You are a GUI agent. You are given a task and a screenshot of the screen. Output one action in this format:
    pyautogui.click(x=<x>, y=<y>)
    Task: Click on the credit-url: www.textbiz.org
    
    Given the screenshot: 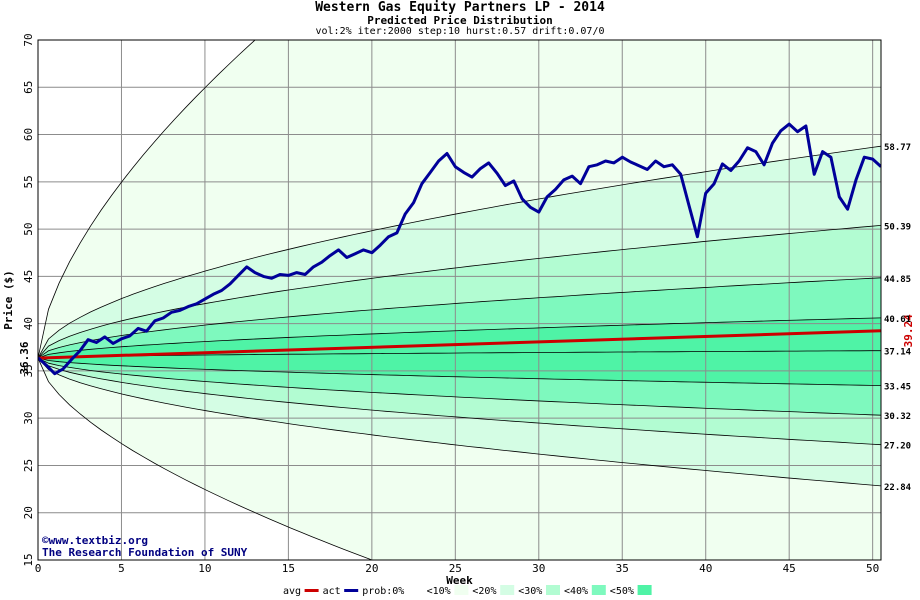 What is the action you would take?
    pyautogui.click(x=98, y=540)
    